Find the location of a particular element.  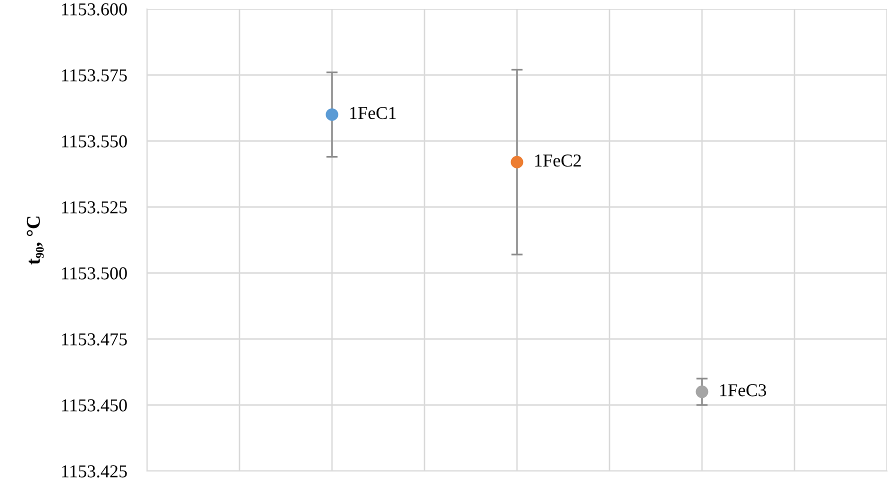

y-tick-label: 1153.475 is located at coordinates (94, 339).